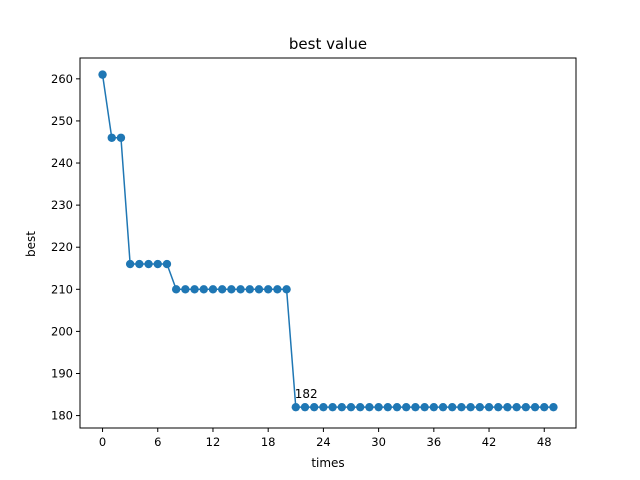 The image size is (640, 480). I want to click on y-tick-label: 210, so click(62, 289).